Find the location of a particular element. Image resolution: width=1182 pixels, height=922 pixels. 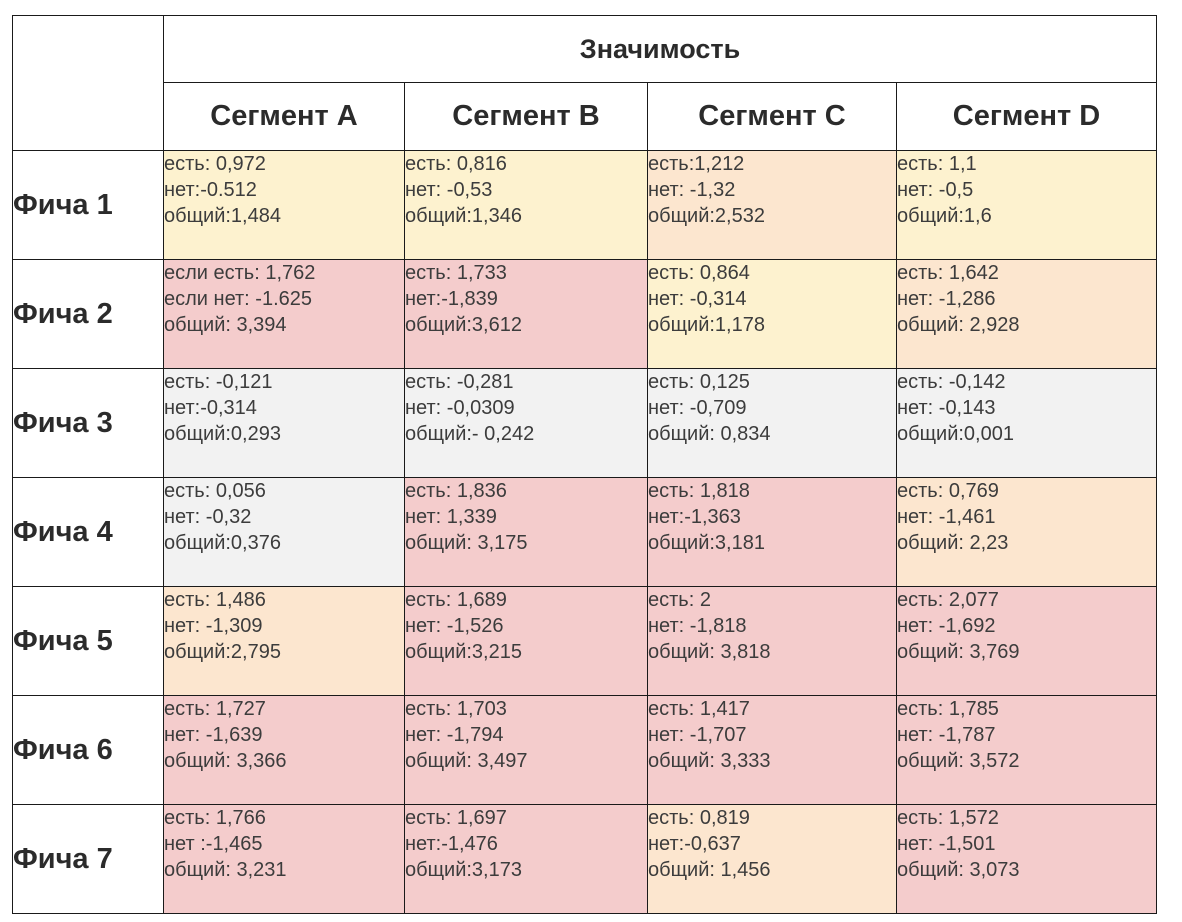

no-value: нет: -1,639 is located at coordinates (213, 735).